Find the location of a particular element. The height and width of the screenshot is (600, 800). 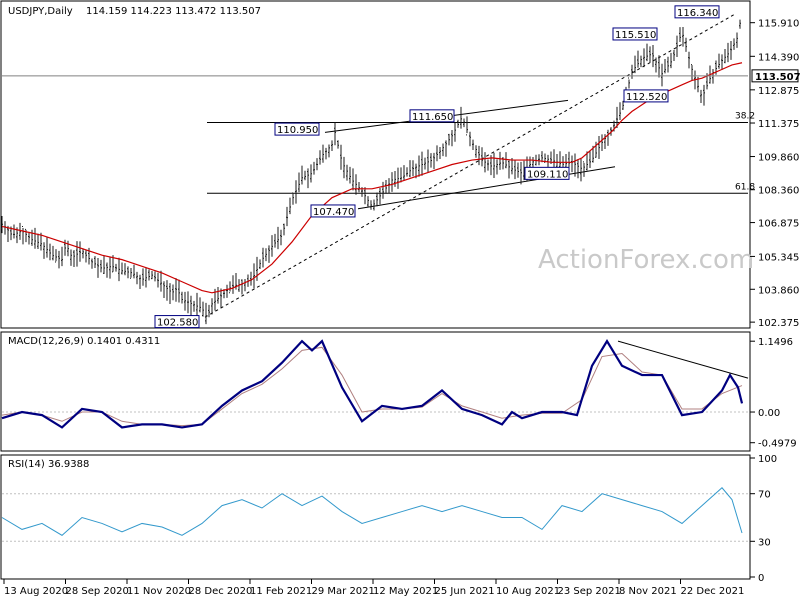

fib-label: 61.8 is located at coordinates (745, 187).